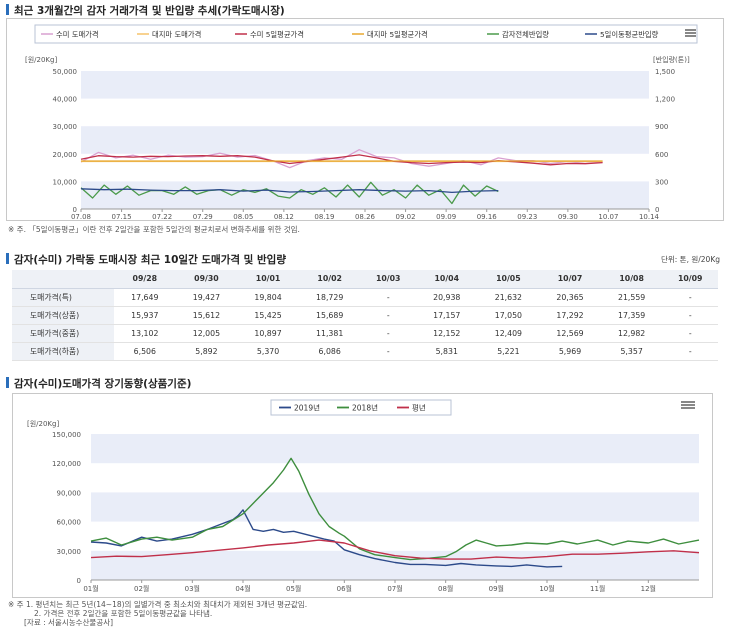 The image size is (730, 630). I want to click on table-cell: 5,370, so click(268, 351).